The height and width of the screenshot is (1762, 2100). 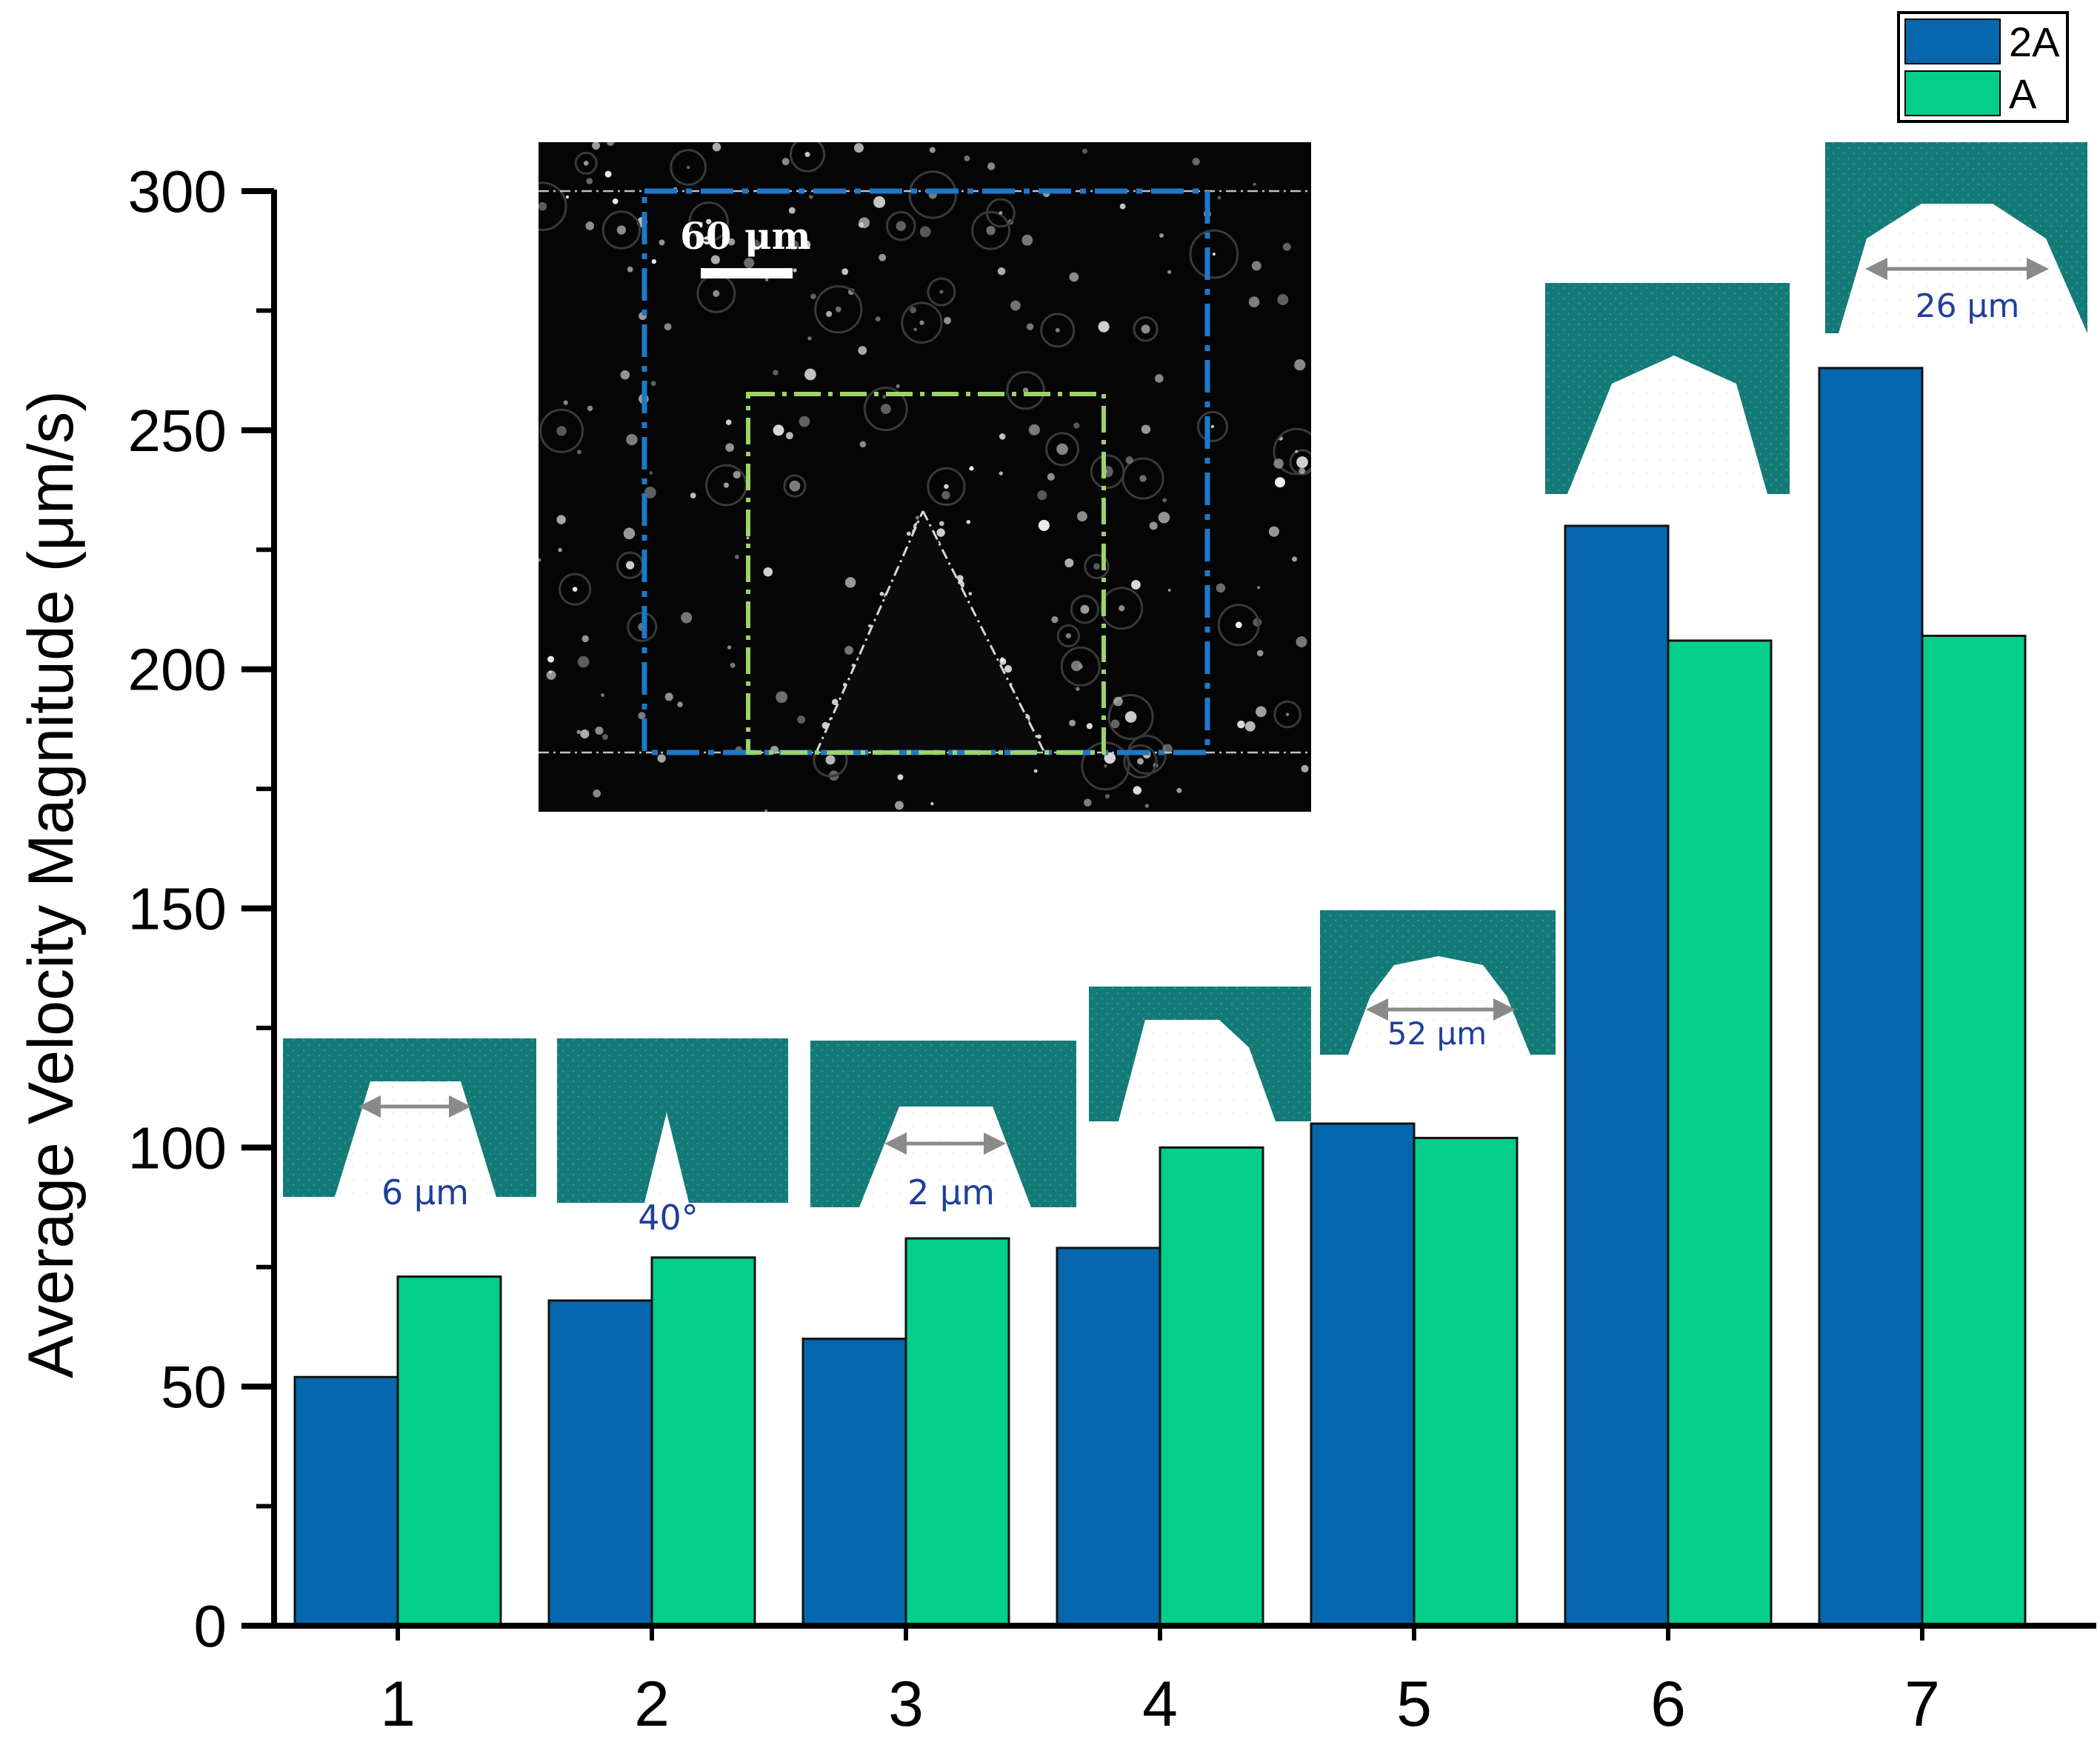 I want to click on legend-swatch-2A, so click(x=1952, y=41).